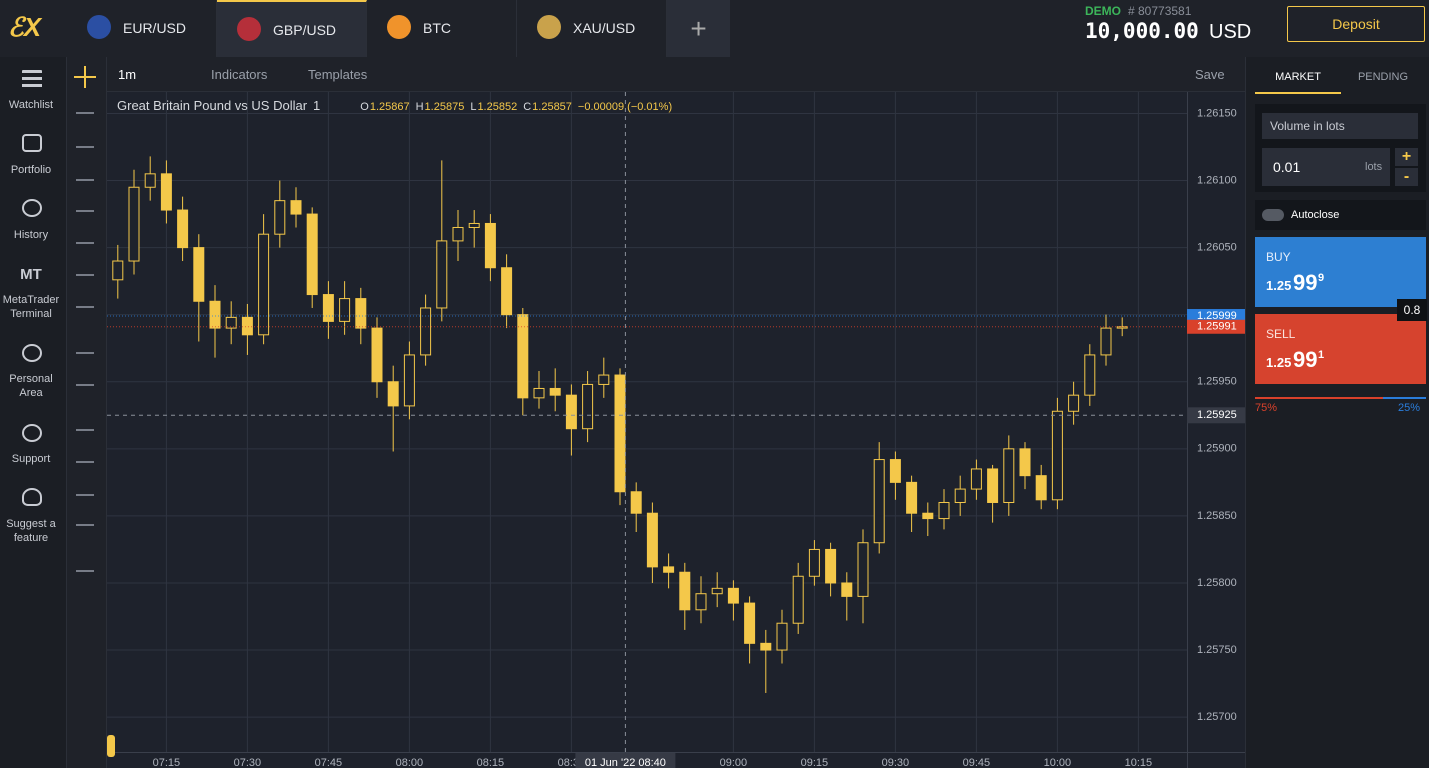  I want to click on crosshair-x-tag, so click(625, 760).